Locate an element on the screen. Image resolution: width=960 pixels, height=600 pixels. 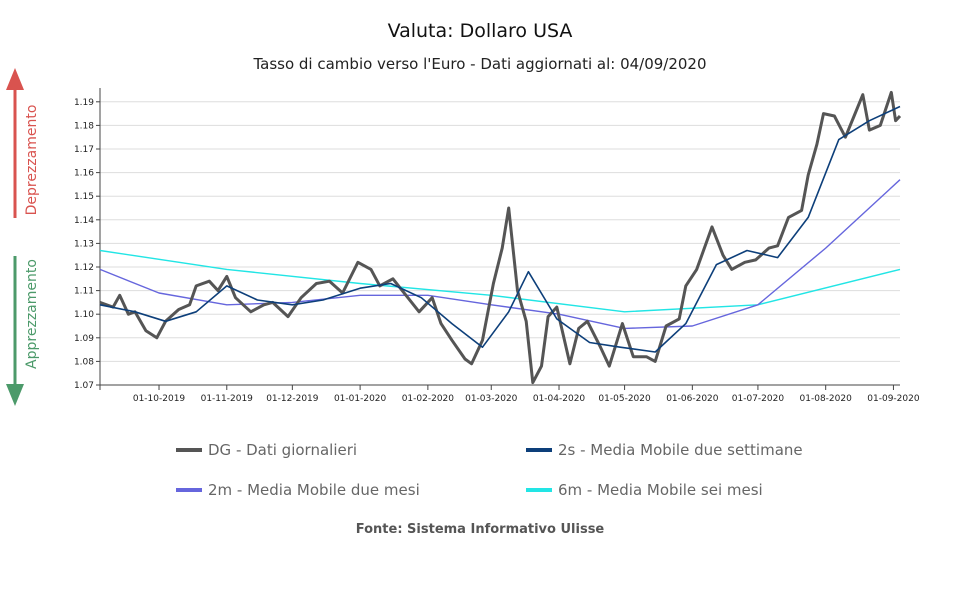
legend-item-2s: 2s - Media Mobile due settimane is located at coordinates (664, 450).